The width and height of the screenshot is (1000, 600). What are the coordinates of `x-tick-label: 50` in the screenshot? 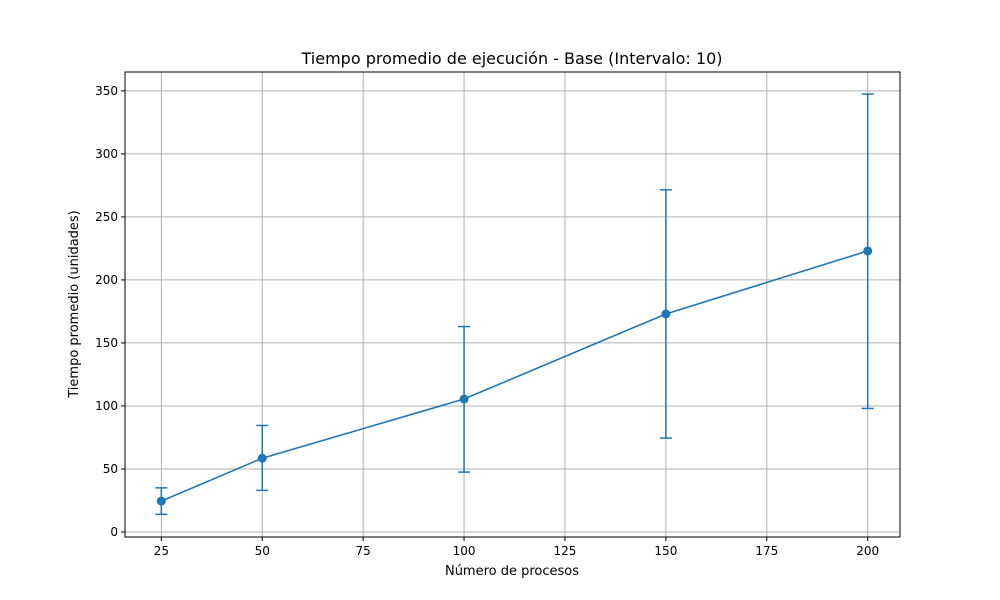 It's located at (262, 551).